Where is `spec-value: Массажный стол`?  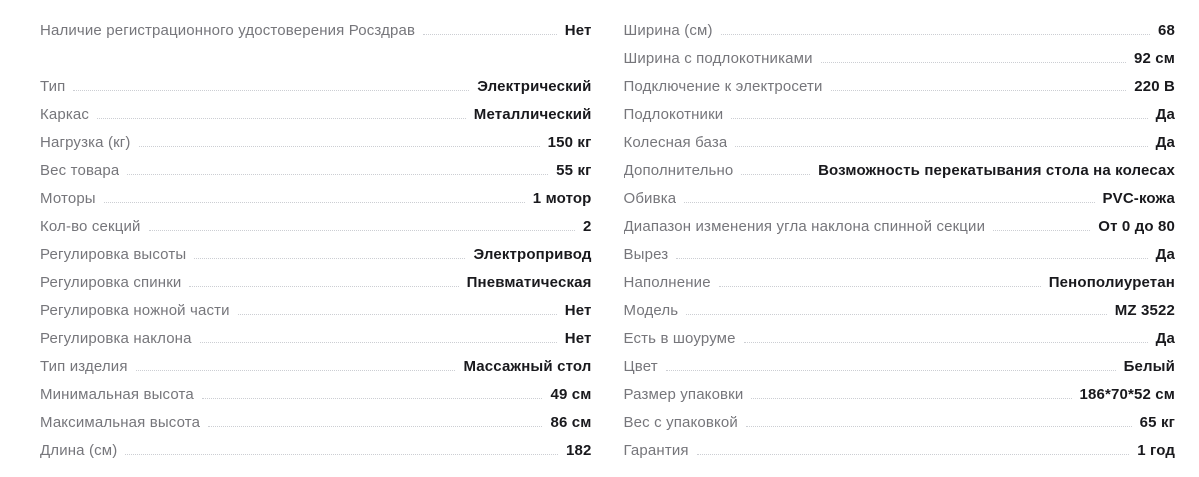
spec-value: Массажный стол is located at coordinates (527, 366).